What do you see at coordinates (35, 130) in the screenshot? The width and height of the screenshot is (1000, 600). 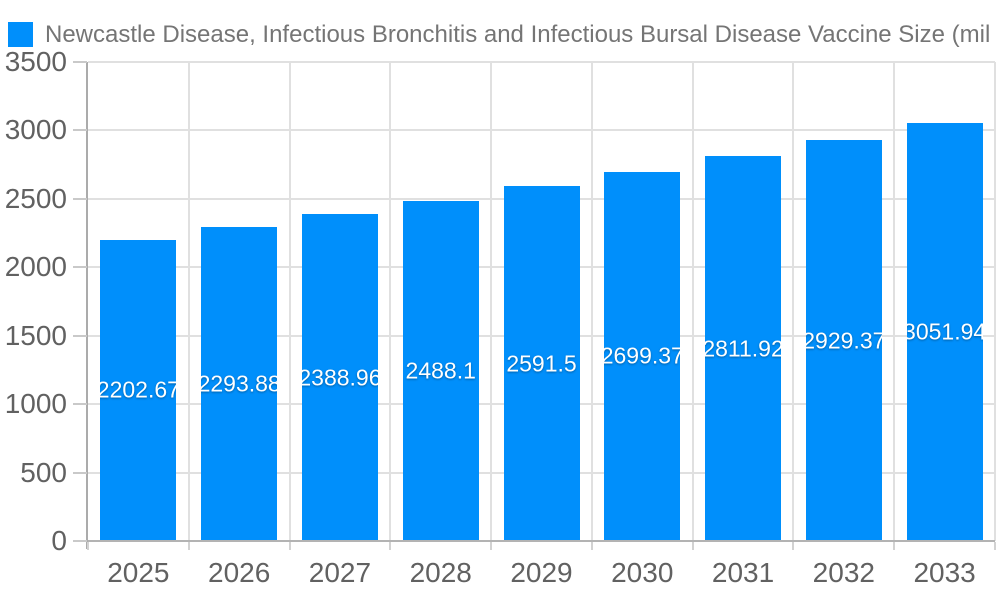 I see `y-axis-label: 3000` at bounding box center [35, 130].